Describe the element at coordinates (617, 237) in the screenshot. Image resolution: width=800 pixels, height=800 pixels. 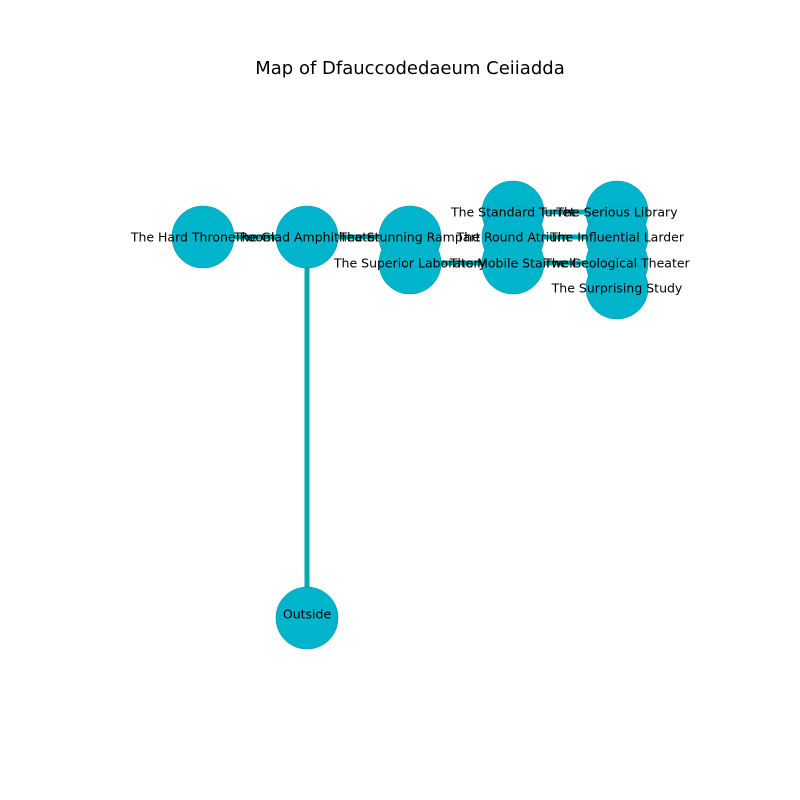
I see `room-label-influential-larder: The Influential Larder` at that location.